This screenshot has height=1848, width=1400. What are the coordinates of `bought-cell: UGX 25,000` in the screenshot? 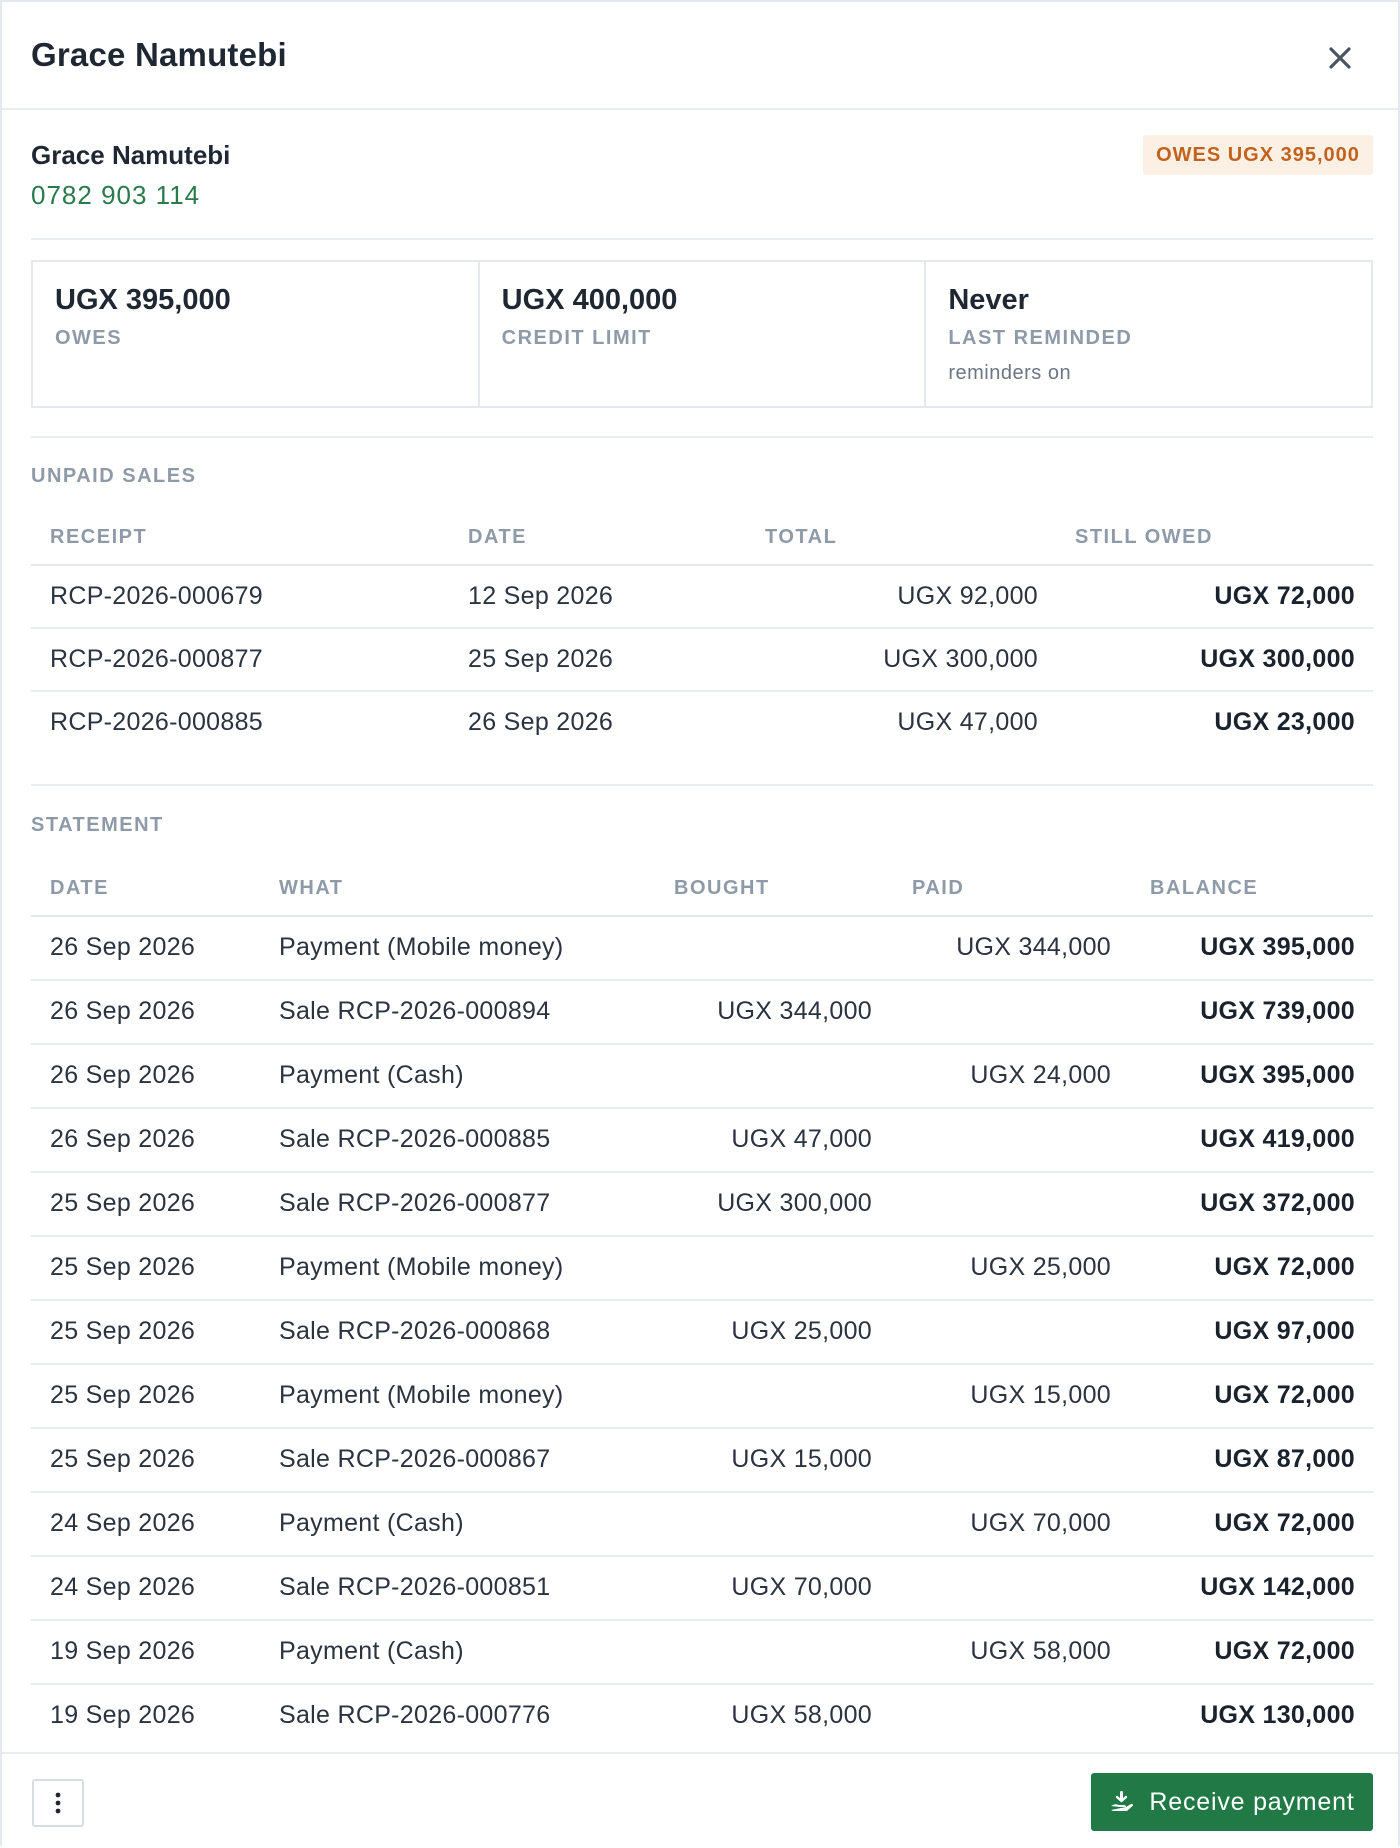 It's located at (801, 1331).